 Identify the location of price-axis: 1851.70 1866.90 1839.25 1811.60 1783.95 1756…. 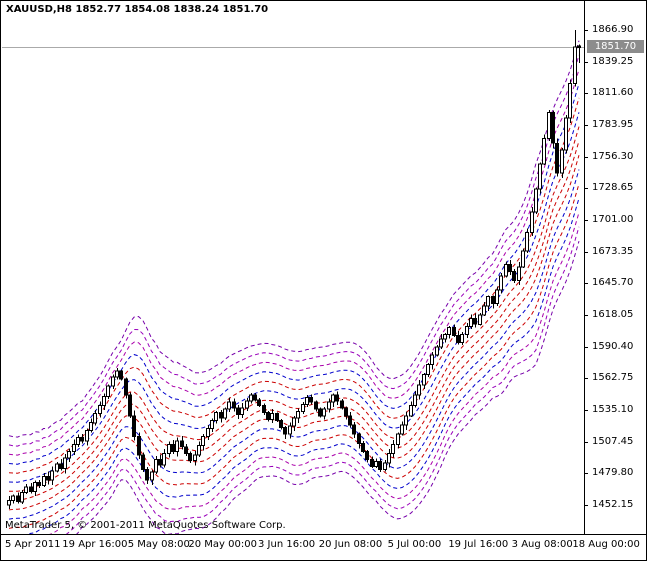
(615, 268).